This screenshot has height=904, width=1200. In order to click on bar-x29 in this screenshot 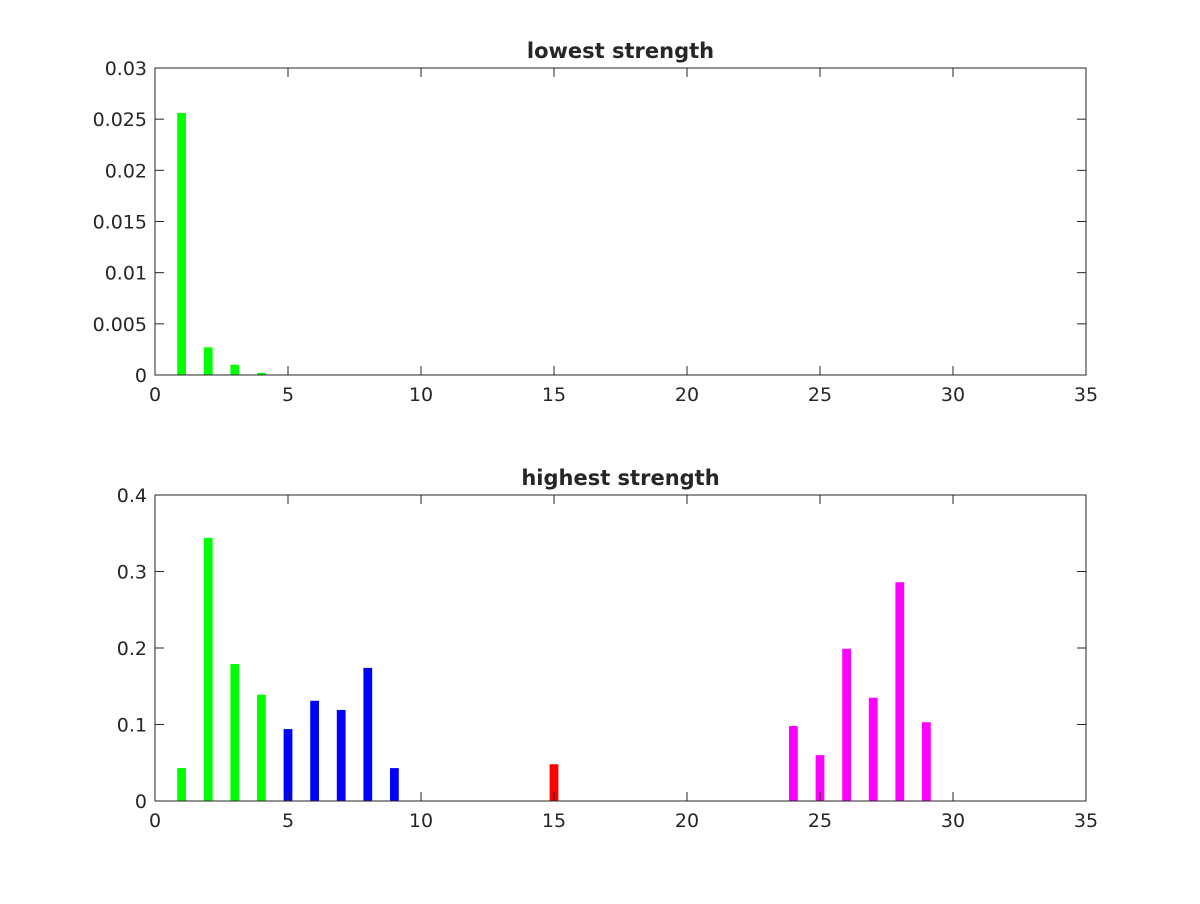, I will do `click(926, 761)`.